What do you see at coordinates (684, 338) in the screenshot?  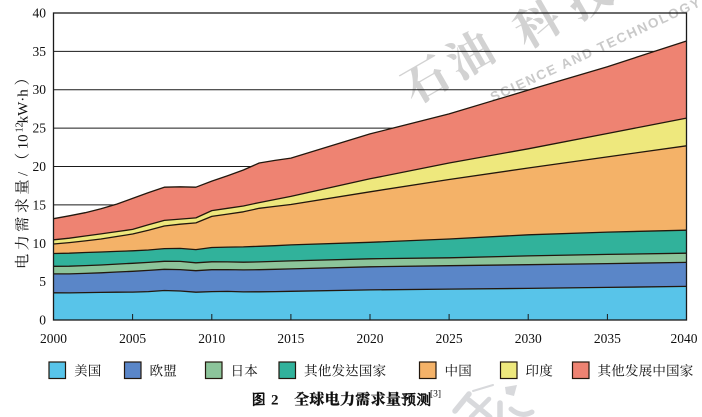 I see `svg-text: 2040` at bounding box center [684, 338].